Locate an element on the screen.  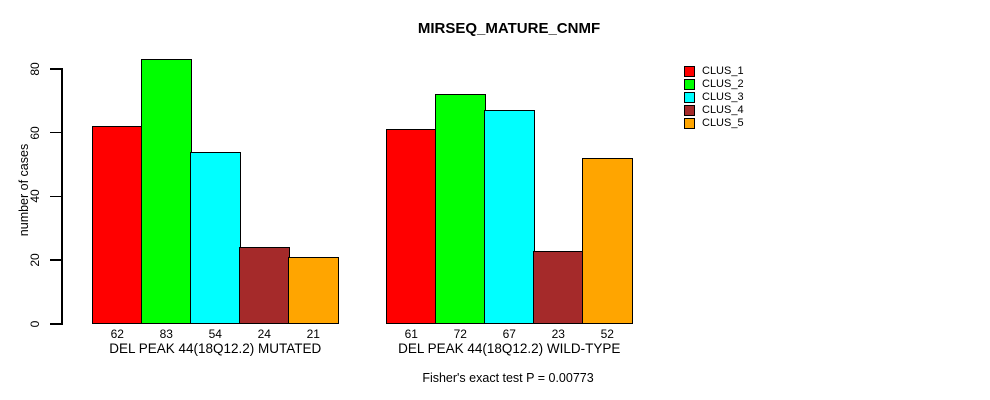
legend-item-clus_3: CLUS_3 is located at coordinates (714, 96).